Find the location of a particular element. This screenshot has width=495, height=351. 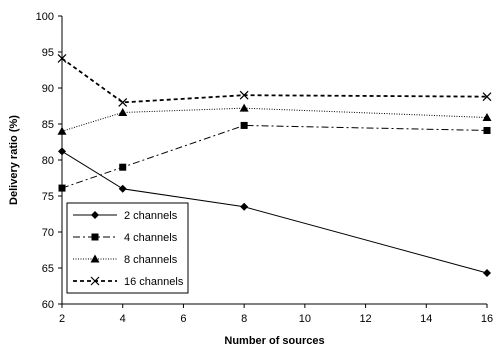

x-tick-label: 8 is located at coordinates (244, 319).